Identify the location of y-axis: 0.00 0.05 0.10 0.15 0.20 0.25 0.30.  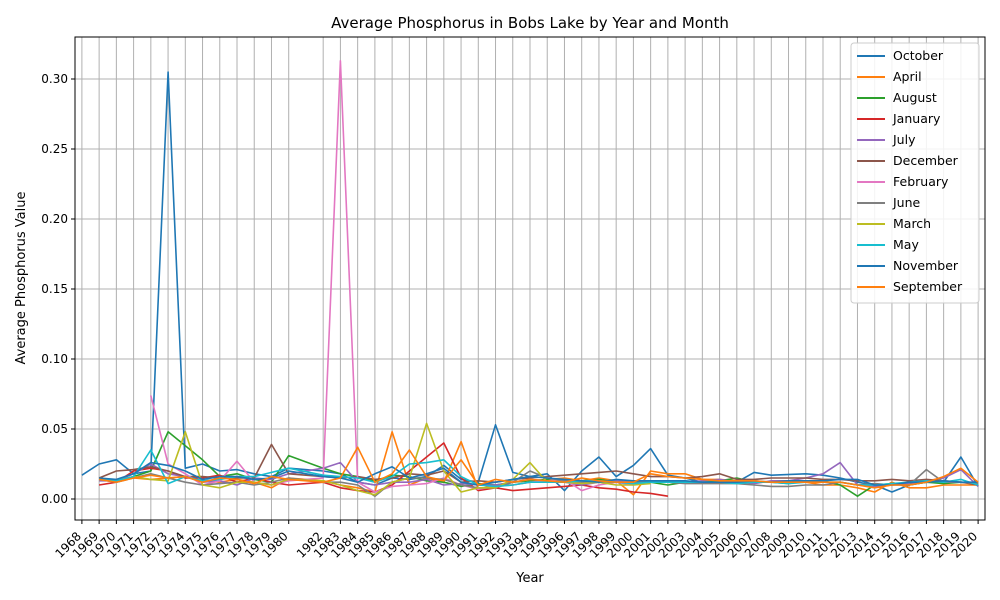
(58, 289).